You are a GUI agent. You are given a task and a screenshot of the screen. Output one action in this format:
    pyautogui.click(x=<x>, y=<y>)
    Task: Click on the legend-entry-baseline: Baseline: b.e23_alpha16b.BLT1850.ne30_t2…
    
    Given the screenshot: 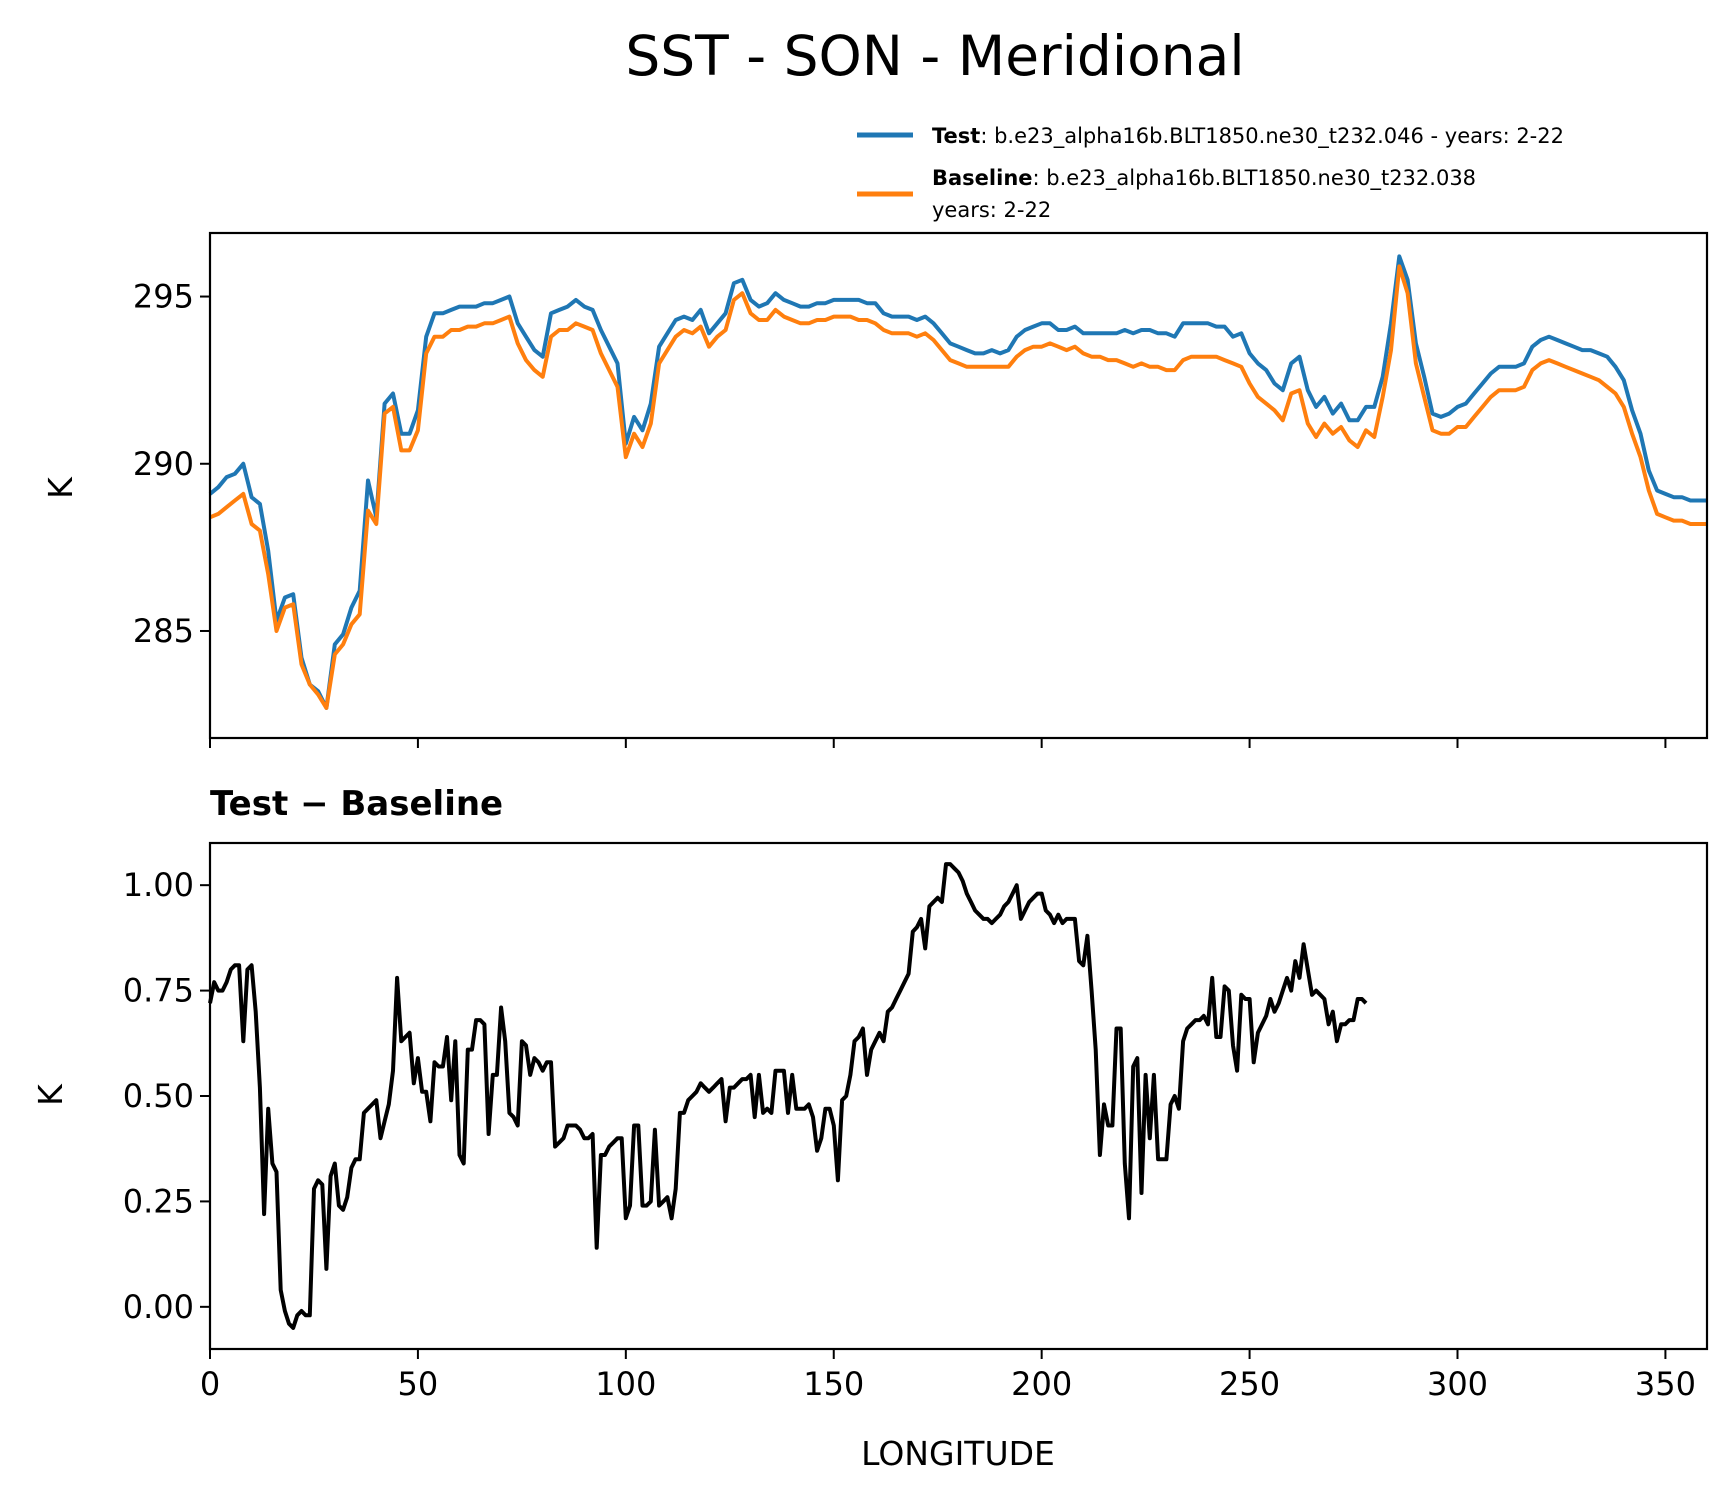 What is the action you would take?
    pyautogui.click(x=1204, y=178)
    